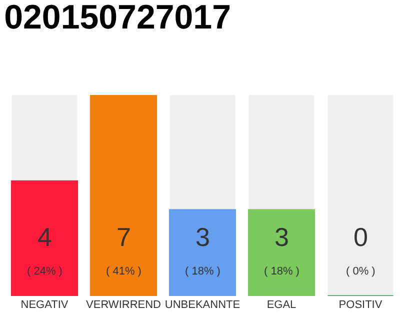 The height and width of the screenshot is (320, 410). Describe the element at coordinates (361, 250) in the screenshot. I see `data-label: 0 ( 0% )` at that location.